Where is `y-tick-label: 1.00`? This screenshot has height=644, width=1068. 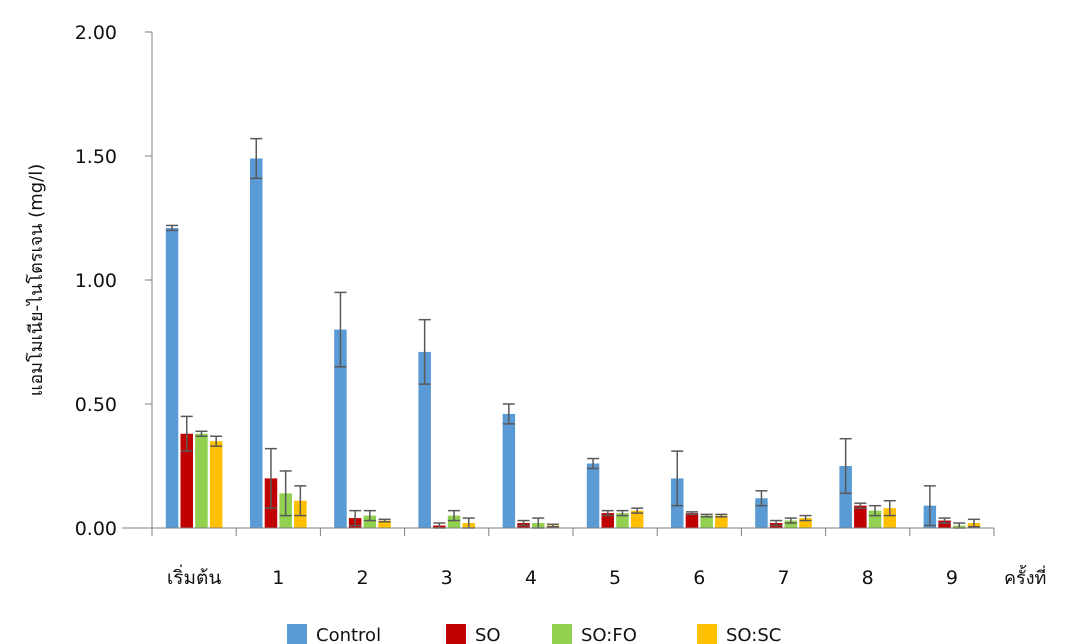
y-tick-label: 1.00 is located at coordinates (96, 281).